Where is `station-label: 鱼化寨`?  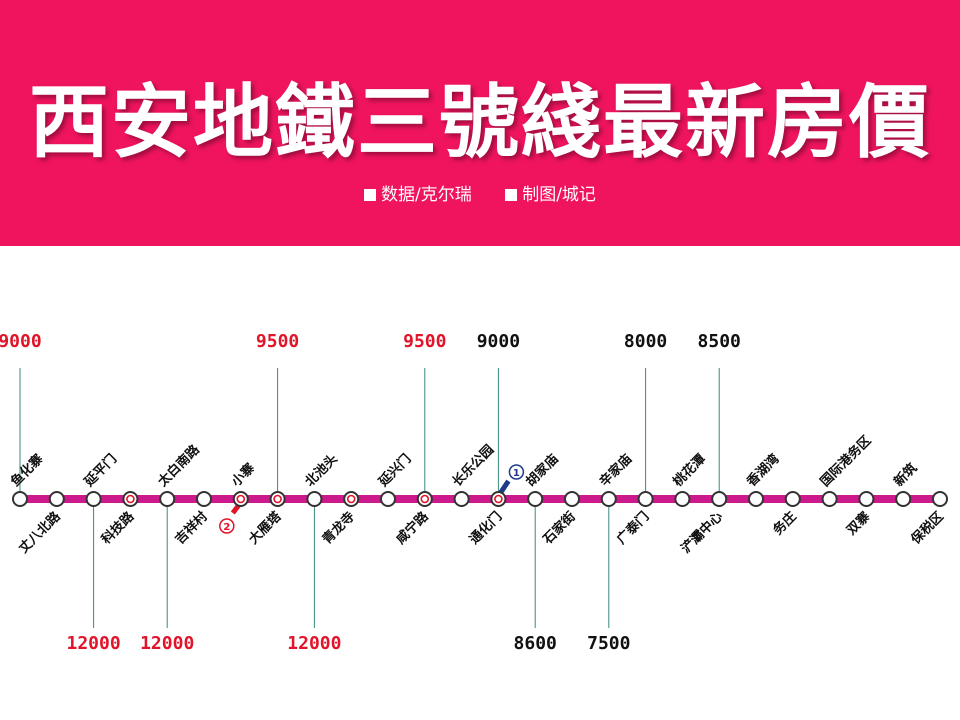
station-label: 鱼化寨 is located at coordinates (27, 470).